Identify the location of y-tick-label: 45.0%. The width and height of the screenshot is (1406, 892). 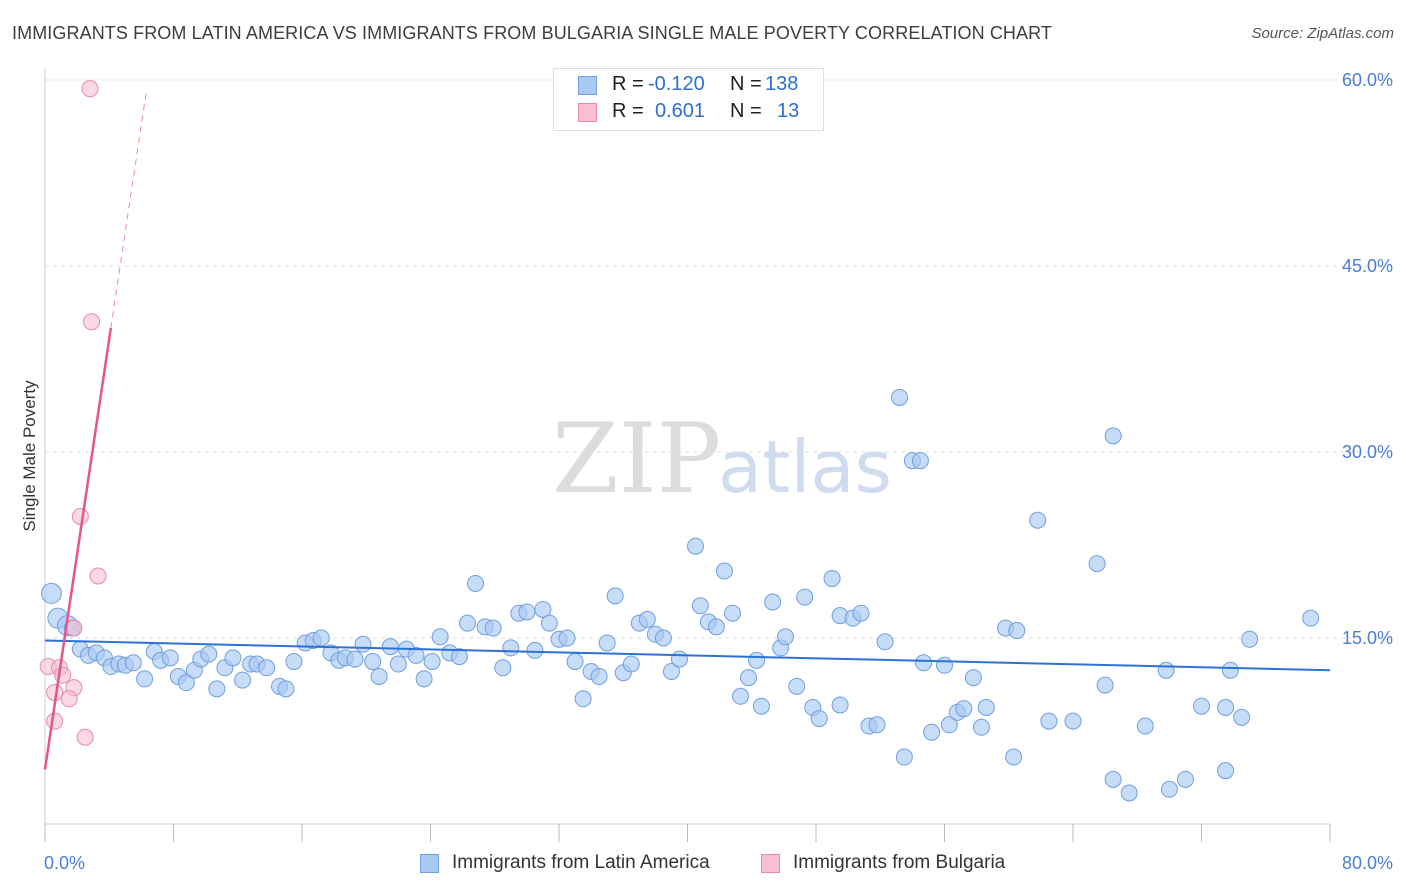
(1367, 266).